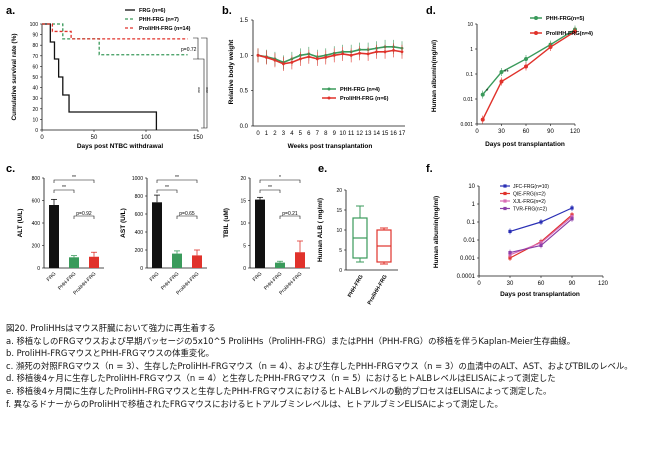 This screenshot has width=650, height=461. Describe the element at coordinates (339, 191) in the screenshot. I see `panel-e-ytick-label: 20` at that location.